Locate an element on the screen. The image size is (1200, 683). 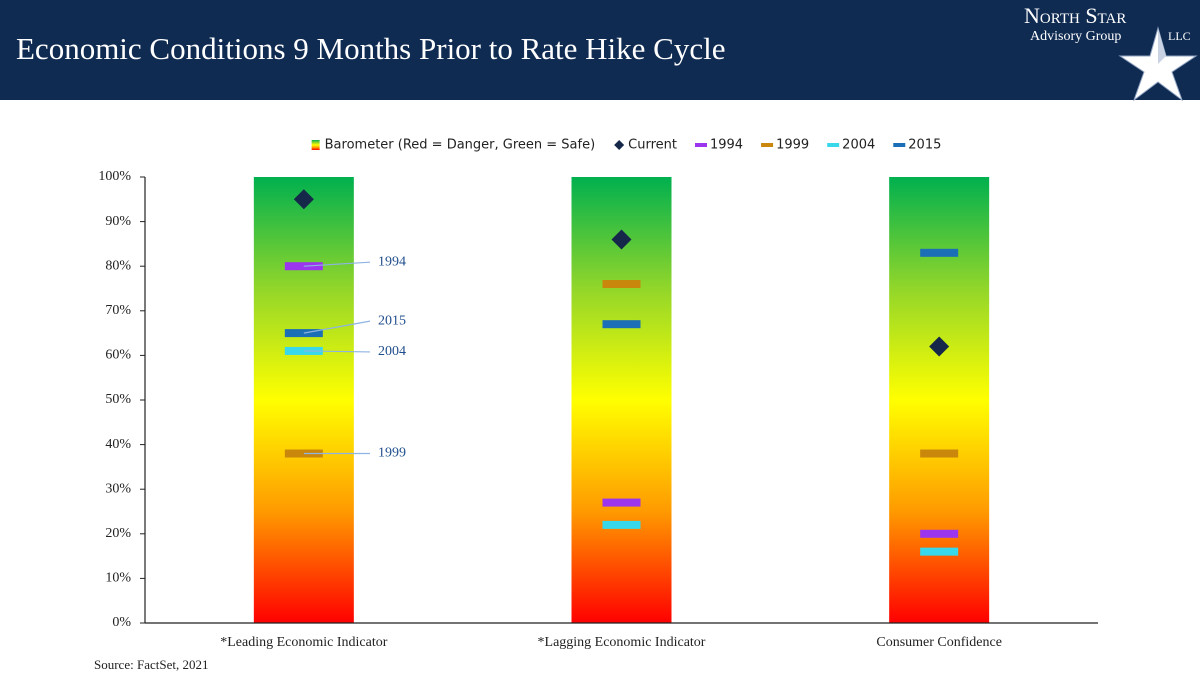
logo-name: North Star is located at coordinates (1075, 15).